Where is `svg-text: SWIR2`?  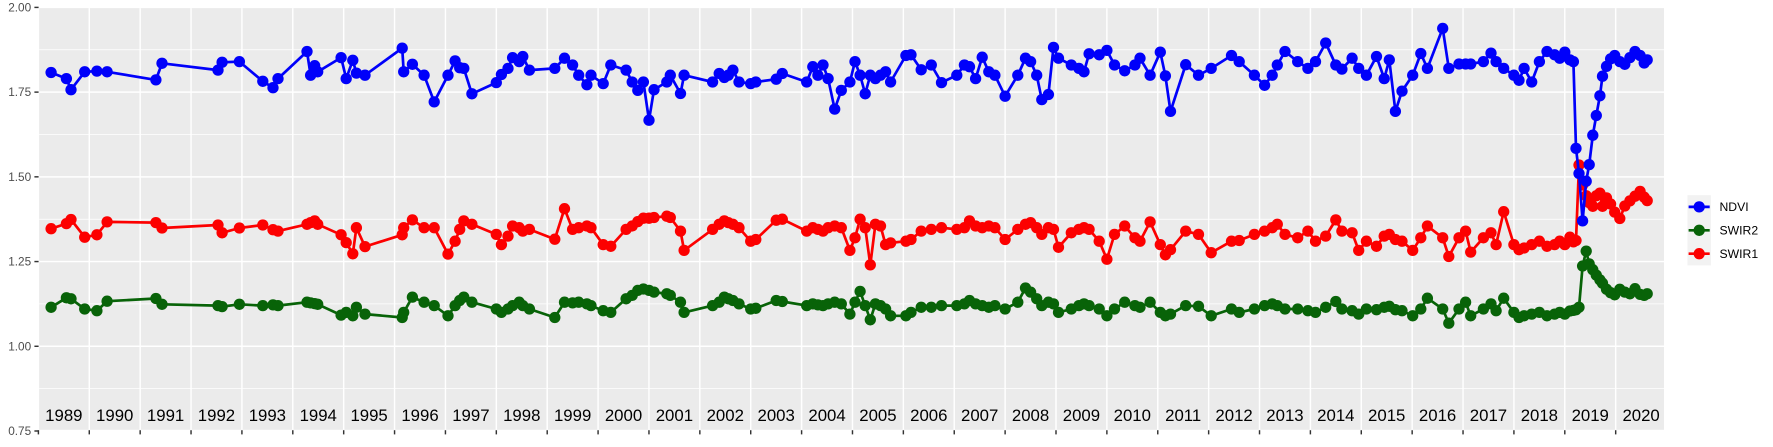 svg-text: SWIR2 is located at coordinates (1739, 231).